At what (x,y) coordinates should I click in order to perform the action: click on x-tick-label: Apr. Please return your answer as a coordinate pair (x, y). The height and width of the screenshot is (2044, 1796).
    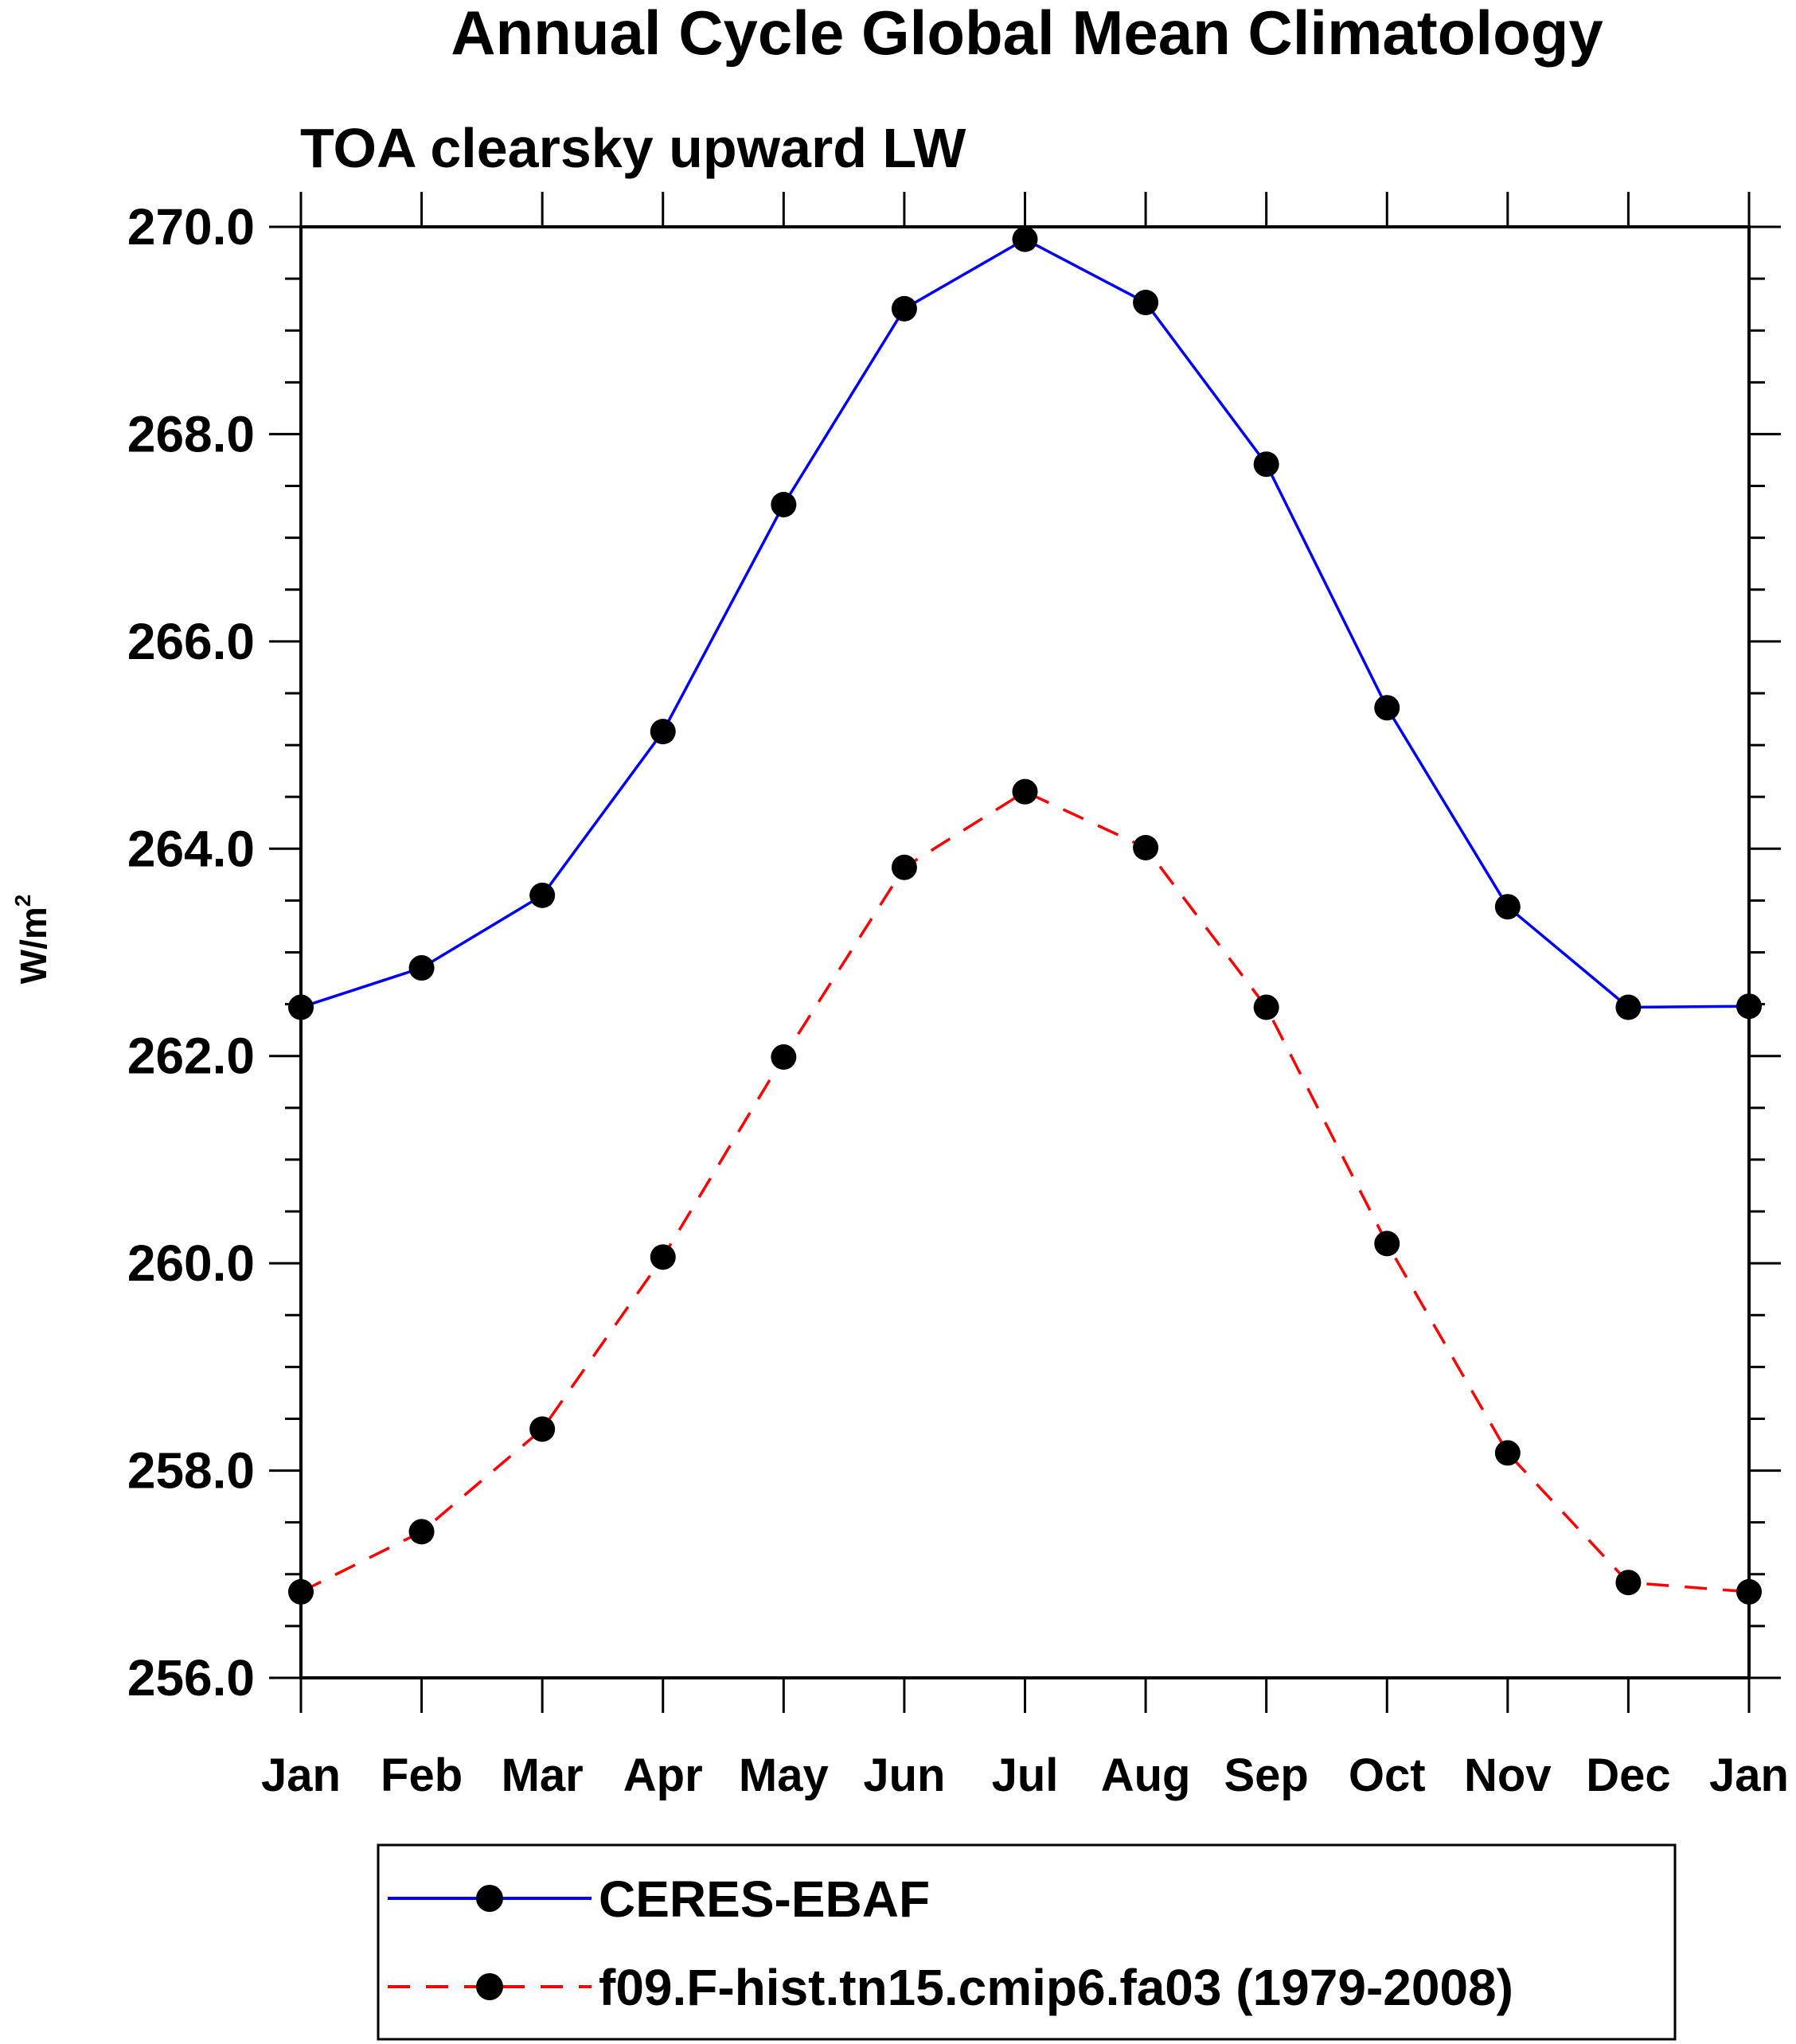
    Looking at the image, I should click on (663, 1775).